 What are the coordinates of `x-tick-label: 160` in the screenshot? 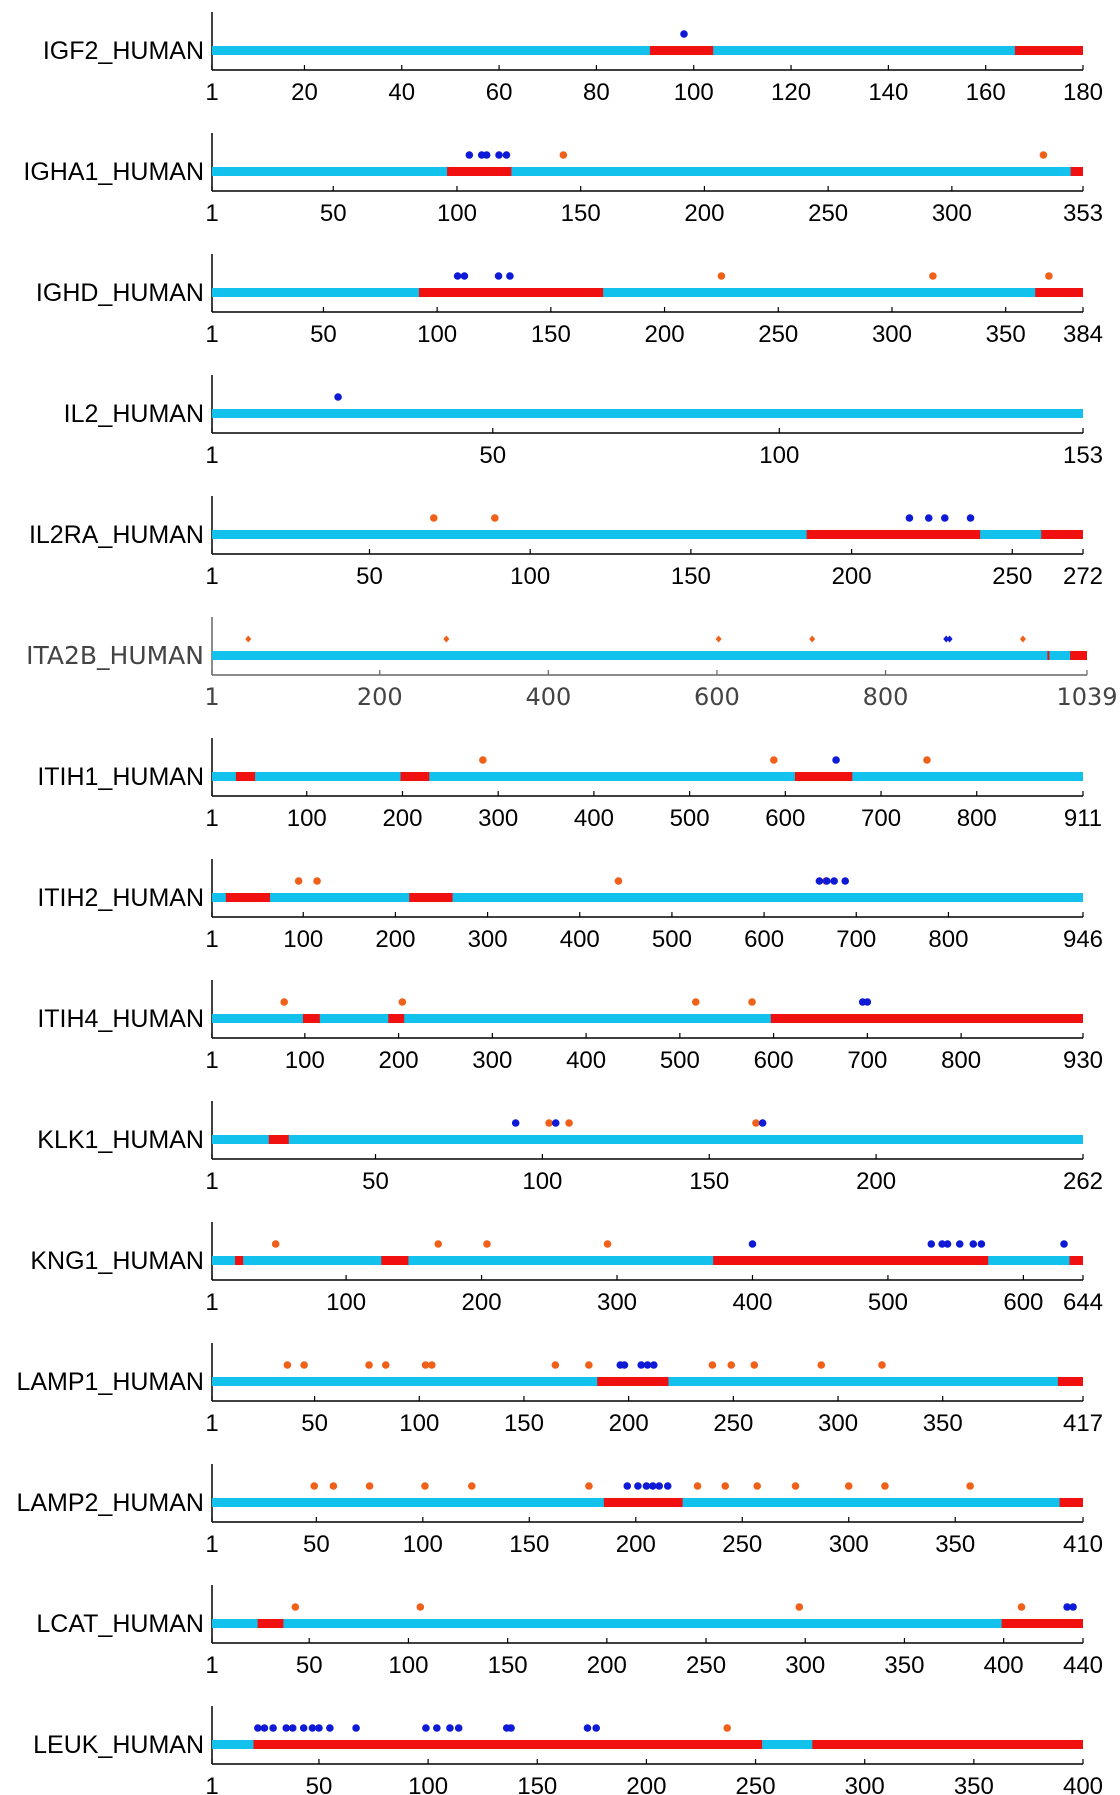 It's located at (986, 92).